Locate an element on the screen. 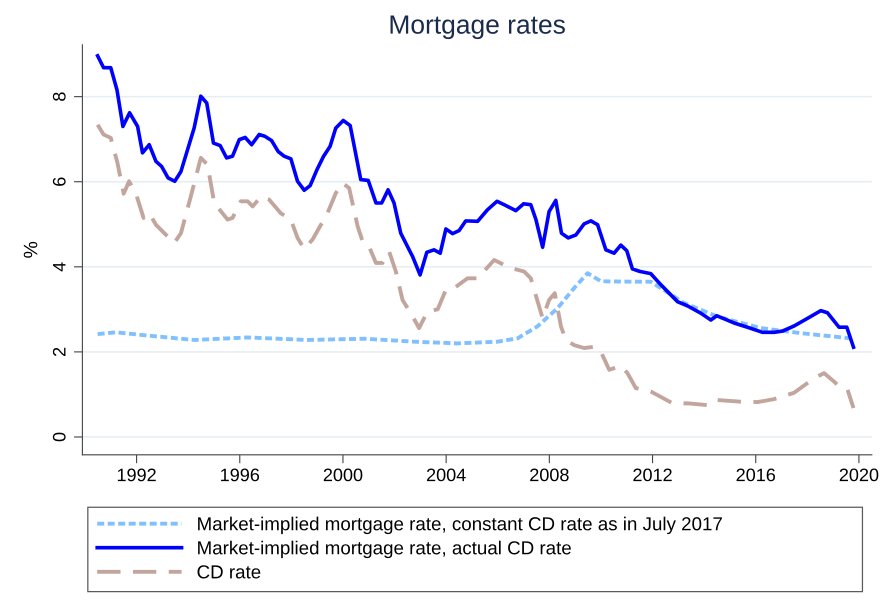 This screenshot has height=613, width=886. legend-label: Market-implied mortgage rate, actual CD rate is located at coordinates (384, 549).